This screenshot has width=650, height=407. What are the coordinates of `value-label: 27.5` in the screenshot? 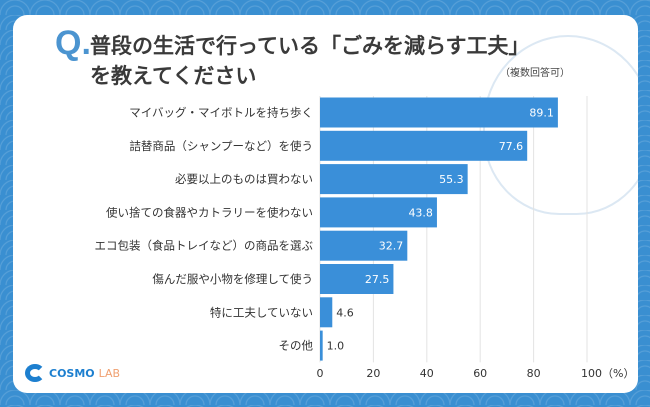 It's located at (377, 279).